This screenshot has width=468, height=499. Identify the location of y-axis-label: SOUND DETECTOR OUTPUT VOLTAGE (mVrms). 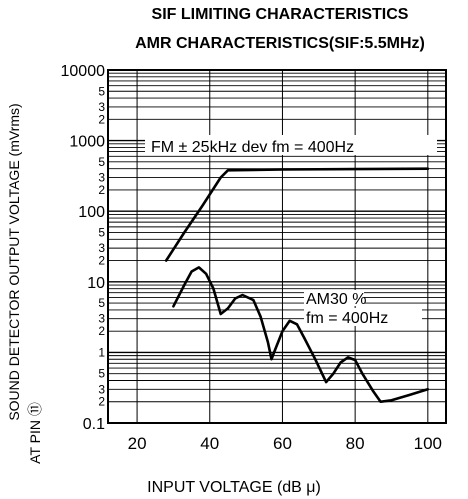
(14, 261).